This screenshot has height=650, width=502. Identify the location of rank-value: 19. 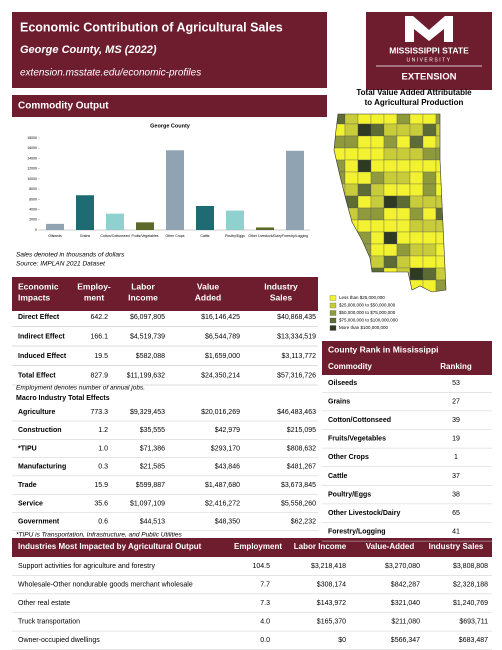
(456, 439).